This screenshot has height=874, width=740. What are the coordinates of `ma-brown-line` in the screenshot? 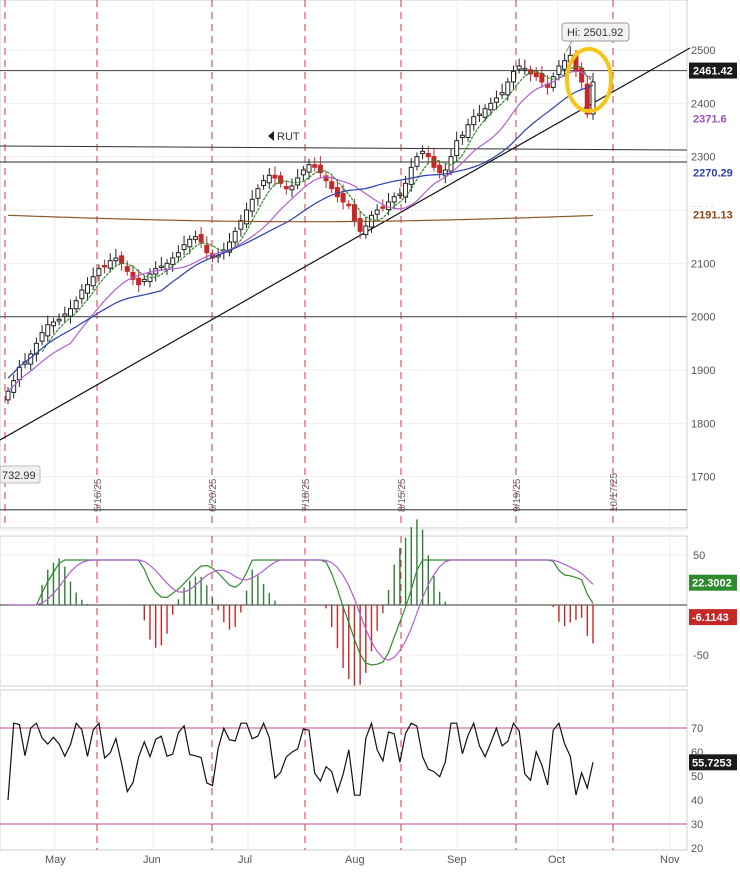 It's located at (300, 218).